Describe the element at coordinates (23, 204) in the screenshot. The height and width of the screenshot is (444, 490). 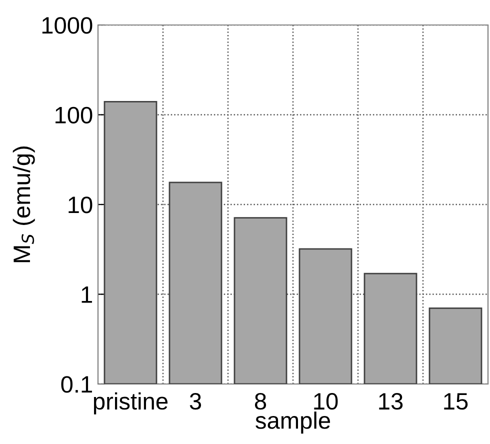
I see `y-axis-title: M$_{S}$ (emu/g)` at that location.